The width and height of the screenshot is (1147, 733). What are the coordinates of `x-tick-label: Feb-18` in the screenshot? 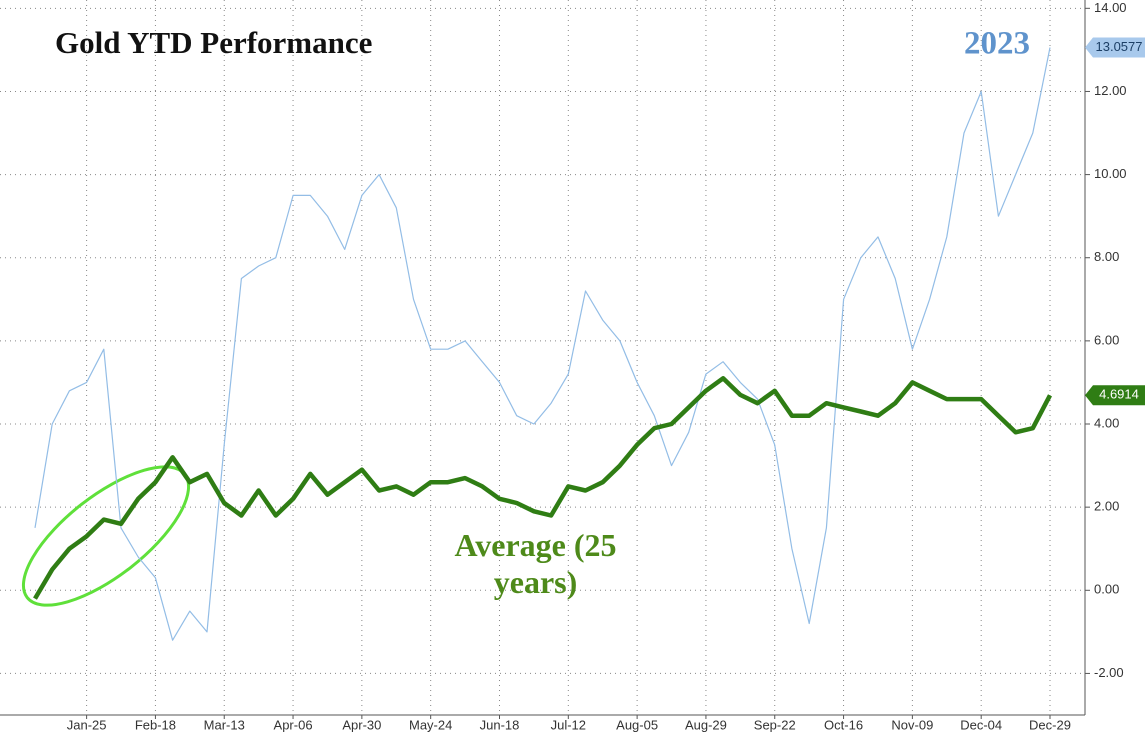 It's located at (155, 724).